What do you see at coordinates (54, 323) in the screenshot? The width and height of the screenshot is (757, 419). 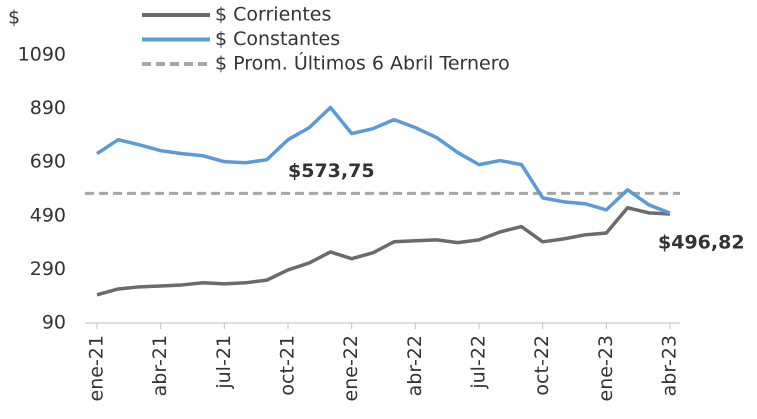 I see `y-tick-label: 90` at bounding box center [54, 323].